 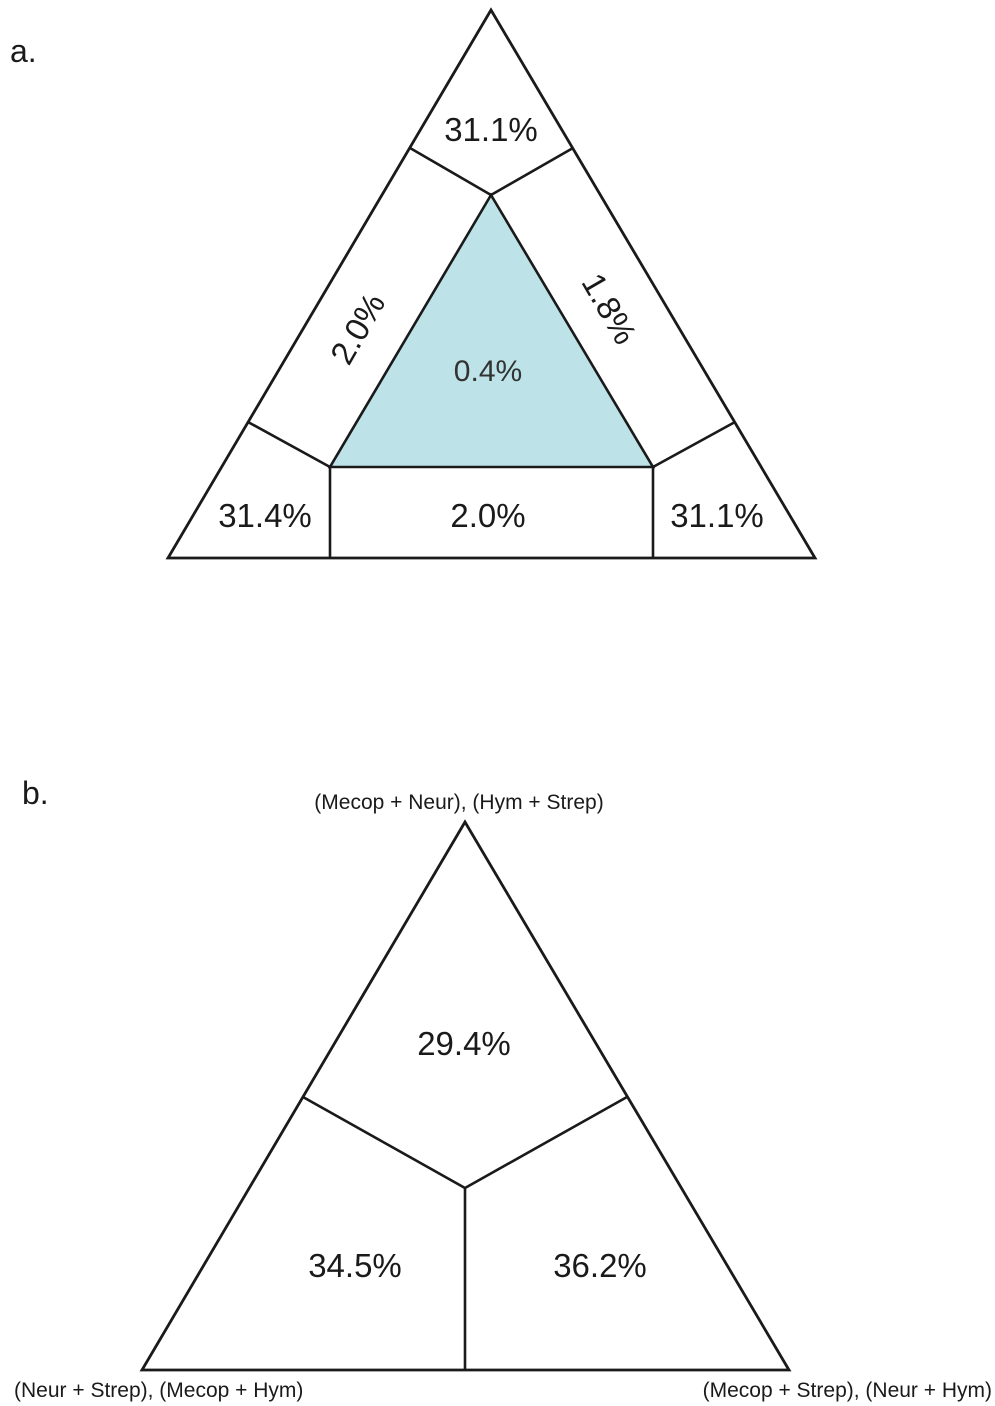 What do you see at coordinates (35, 793) in the screenshot?
I see `panel-b-letter: b.` at bounding box center [35, 793].